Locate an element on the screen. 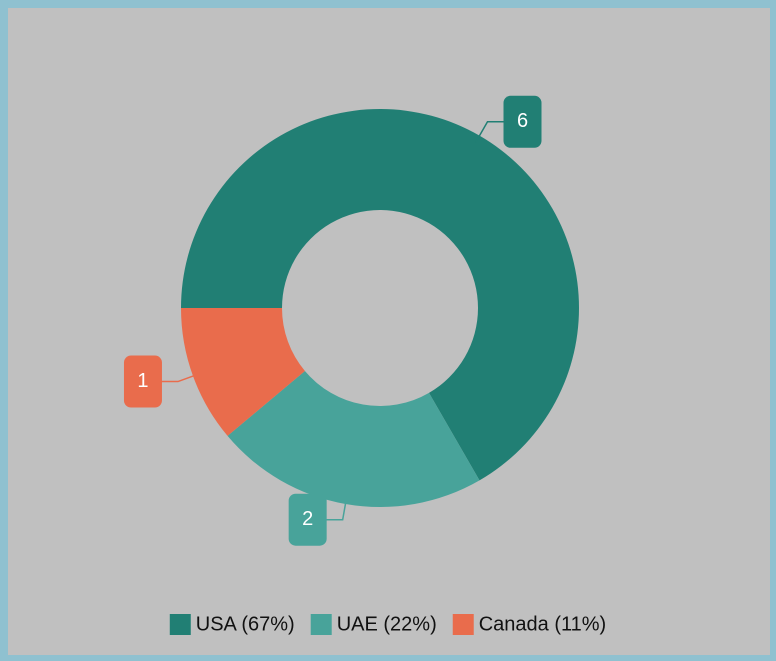  data-label: 1 is located at coordinates (142, 381).